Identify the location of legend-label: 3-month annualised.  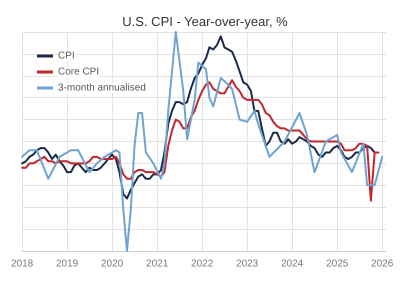
(102, 88).